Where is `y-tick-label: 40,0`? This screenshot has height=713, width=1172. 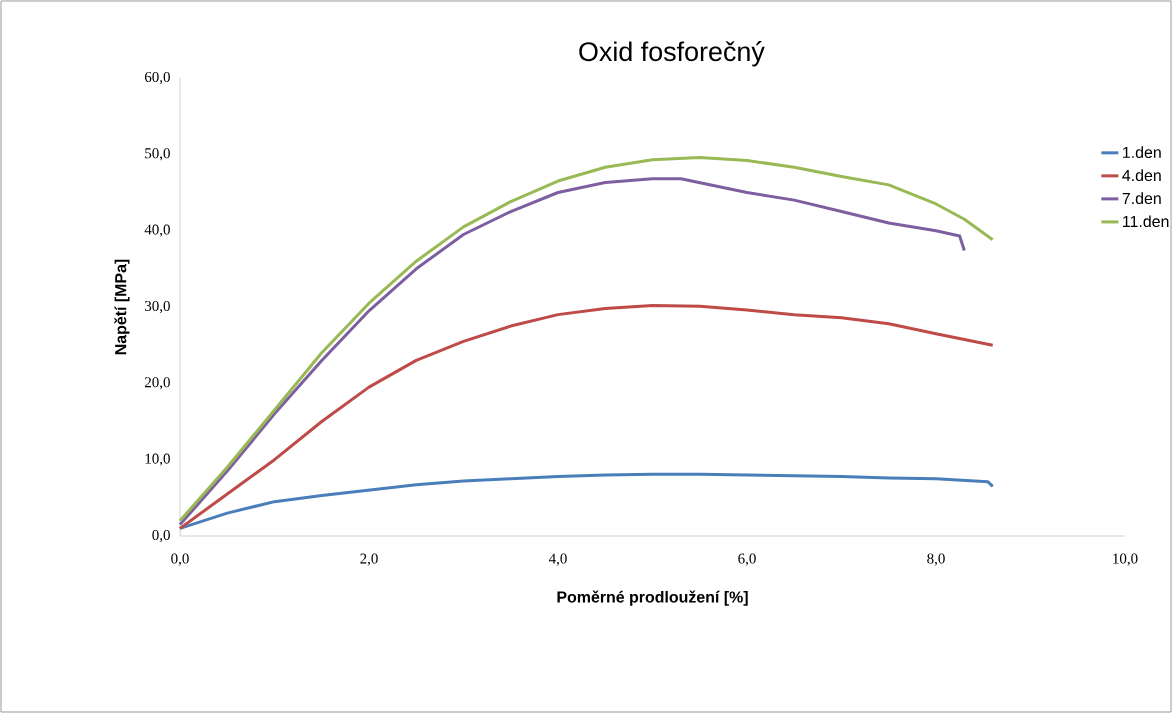
y-tick-label: 40,0 is located at coordinates (157, 230).